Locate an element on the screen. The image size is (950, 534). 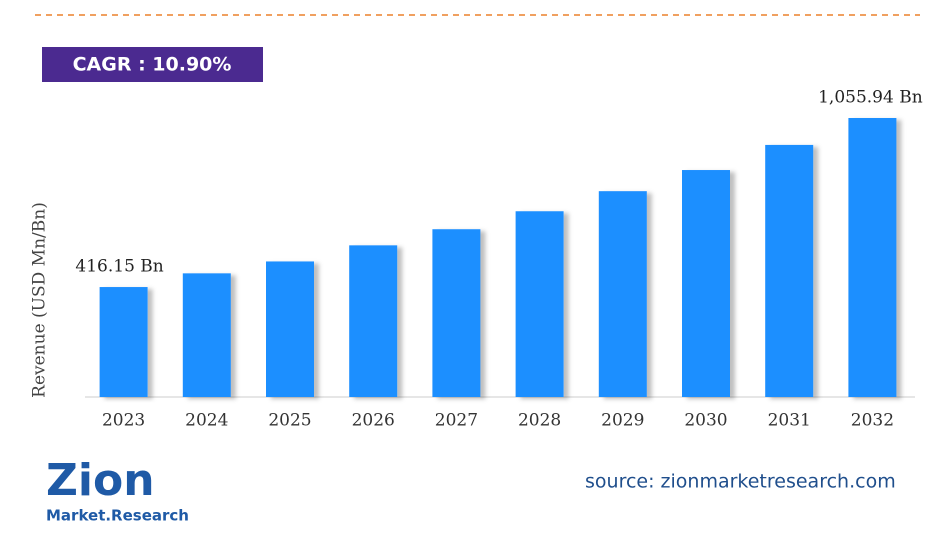
x-tick-label: 2031 is located at coordinates (789, 421).